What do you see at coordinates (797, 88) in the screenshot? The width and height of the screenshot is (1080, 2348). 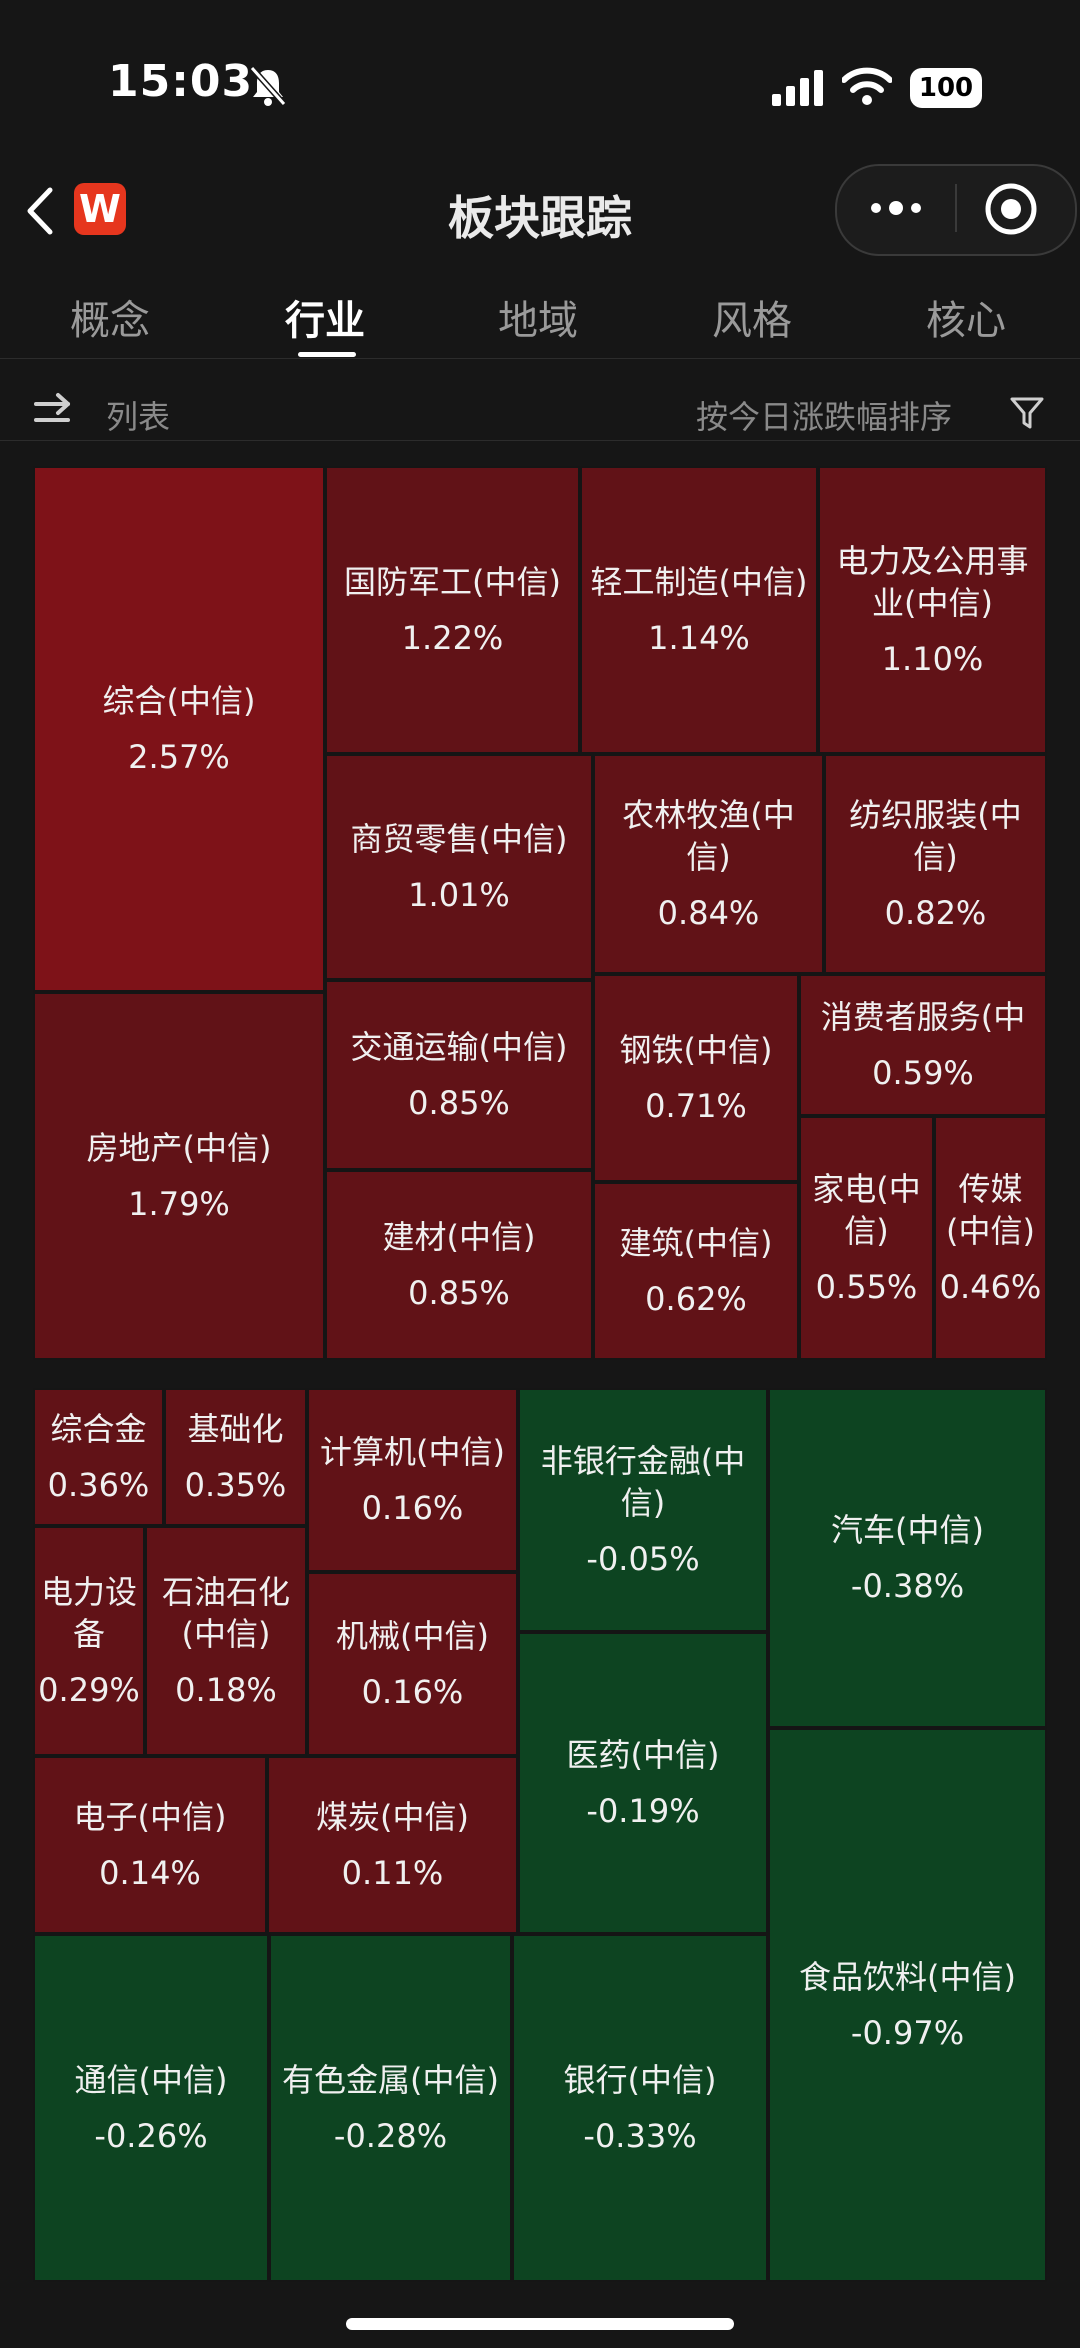 I see `signal-icon` at bounding box center [797, 88].